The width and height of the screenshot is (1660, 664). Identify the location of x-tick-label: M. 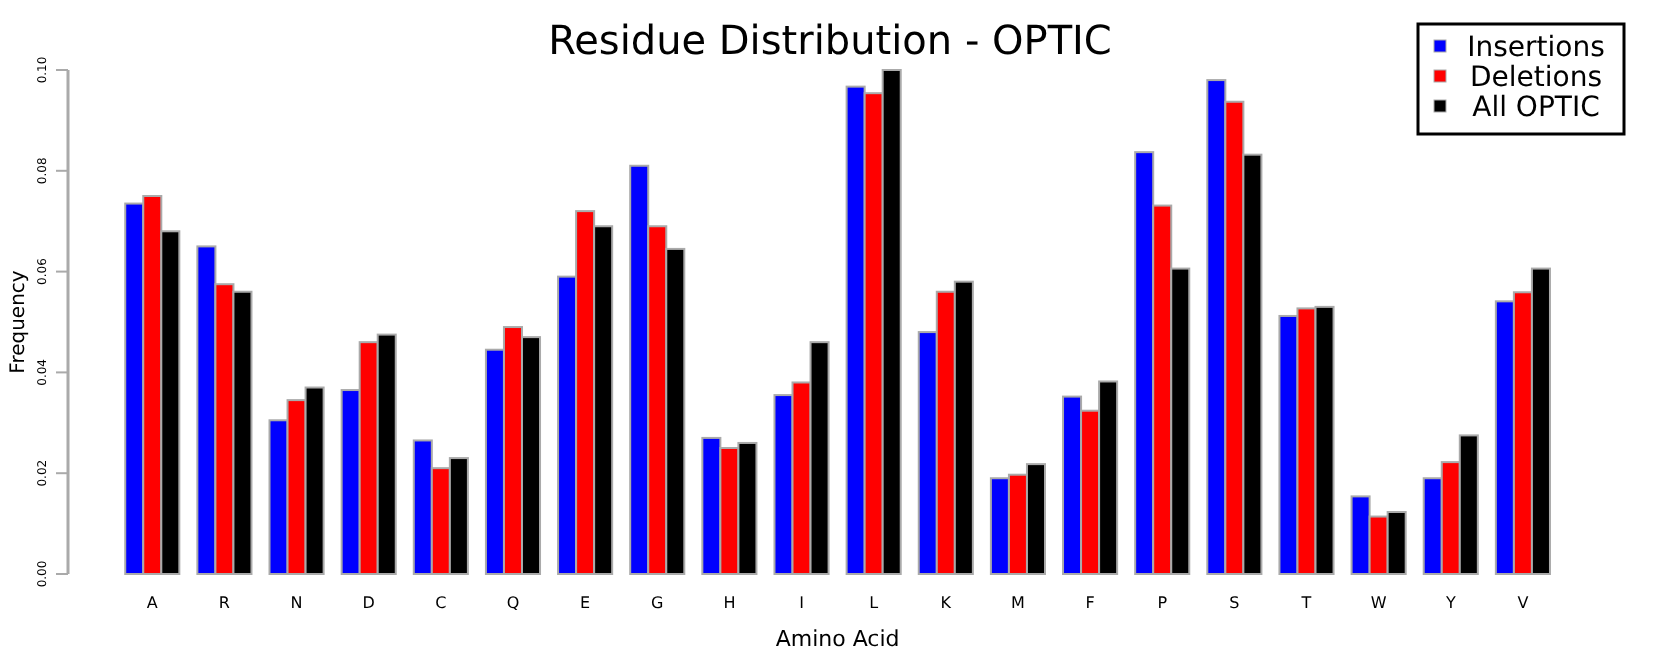
(1018, 603).